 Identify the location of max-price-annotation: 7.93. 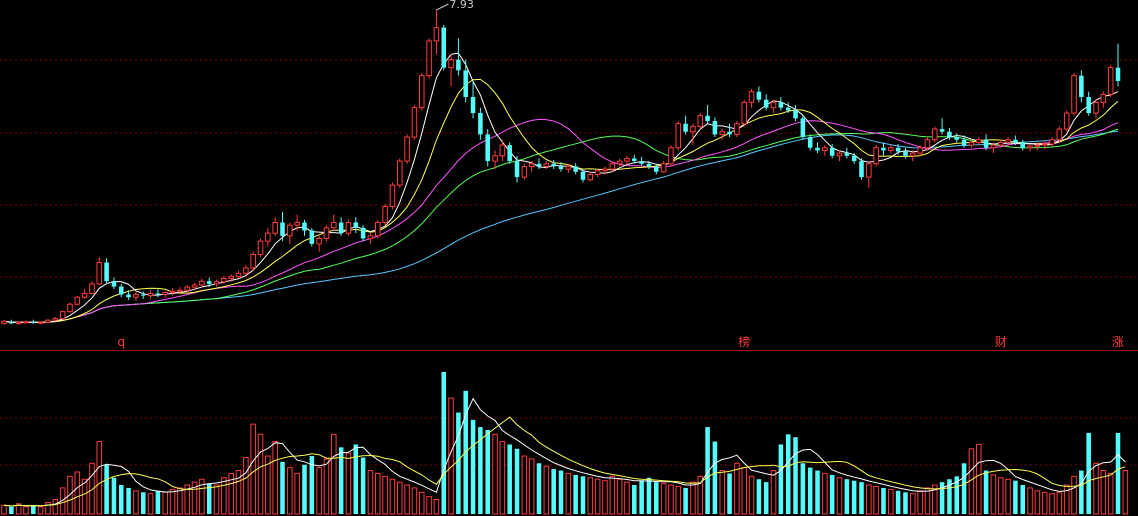
(455, 5).